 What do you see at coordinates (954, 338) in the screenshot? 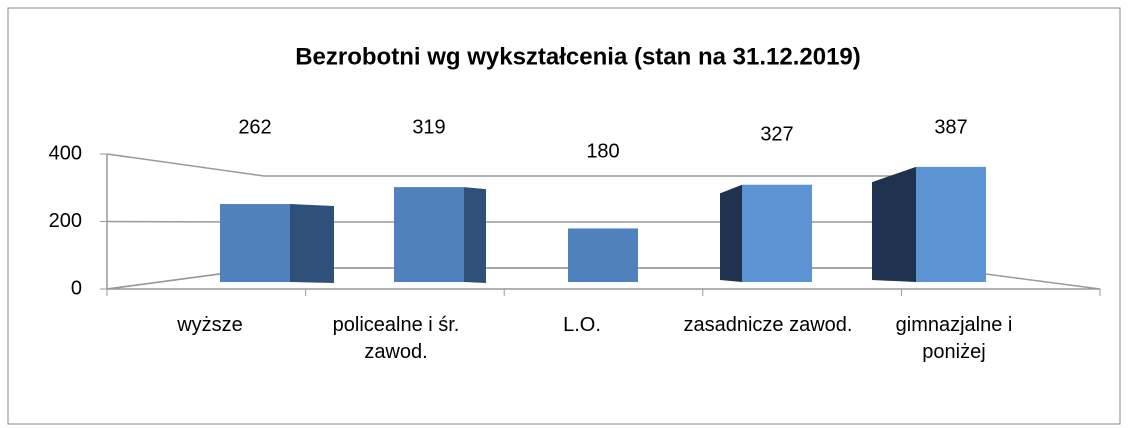
I see `x-tick-label: gimnazjalne i poniżej` at bounding box center [954, 338].